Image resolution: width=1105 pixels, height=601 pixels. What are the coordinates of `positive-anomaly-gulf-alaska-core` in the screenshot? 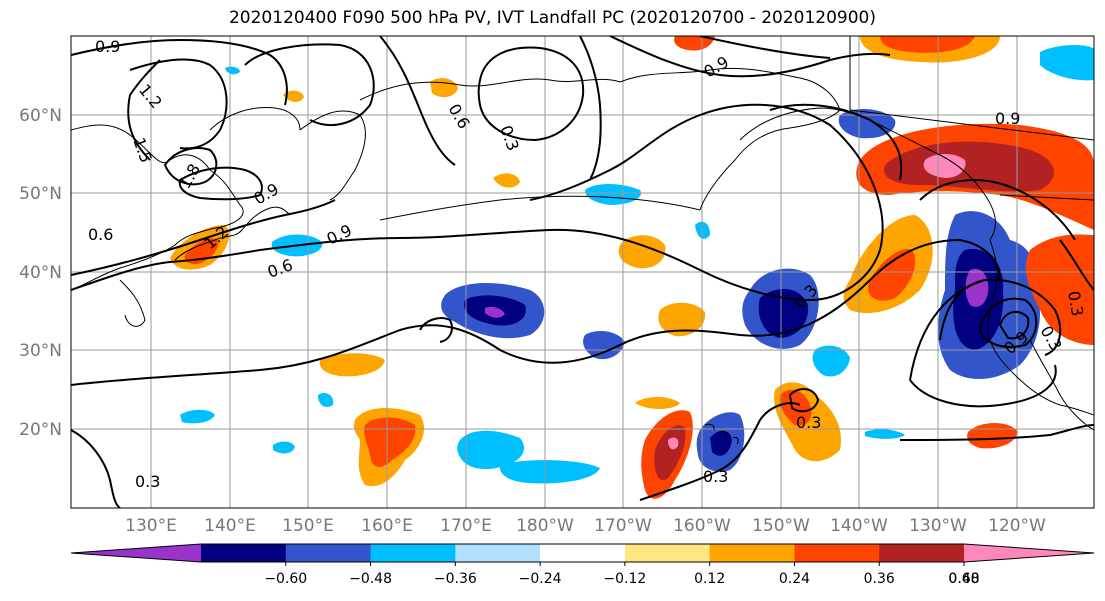 It's located at (969, 166).